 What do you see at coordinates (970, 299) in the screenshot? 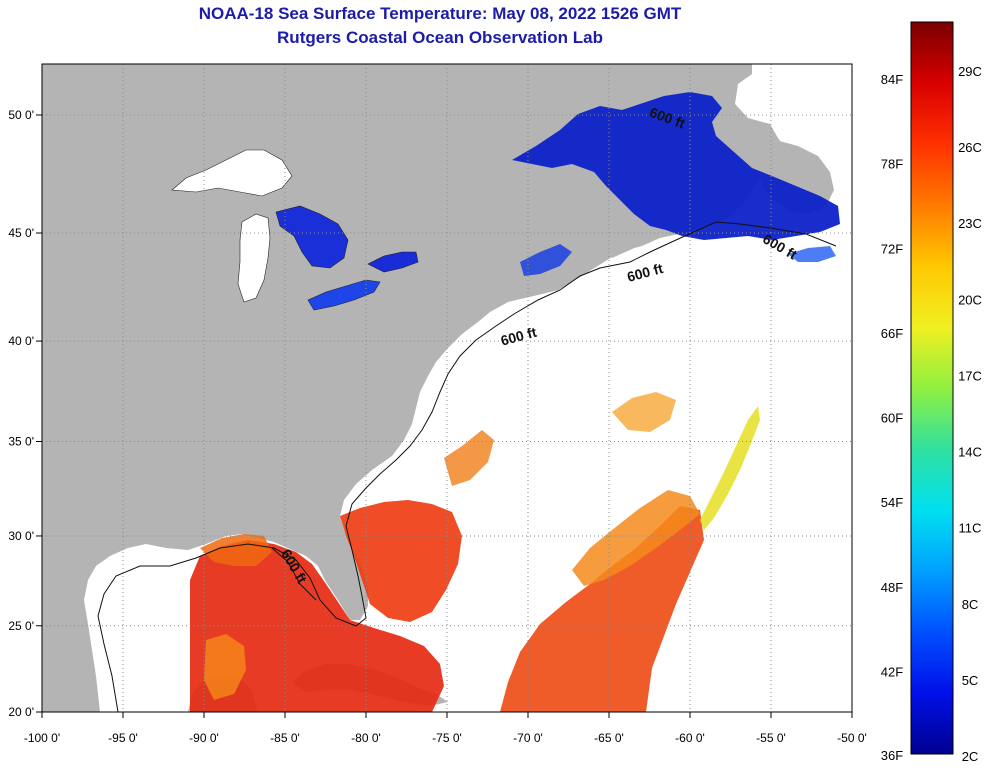
I see `colorbar-c-label: 20C` at bounding box center [970, 299].